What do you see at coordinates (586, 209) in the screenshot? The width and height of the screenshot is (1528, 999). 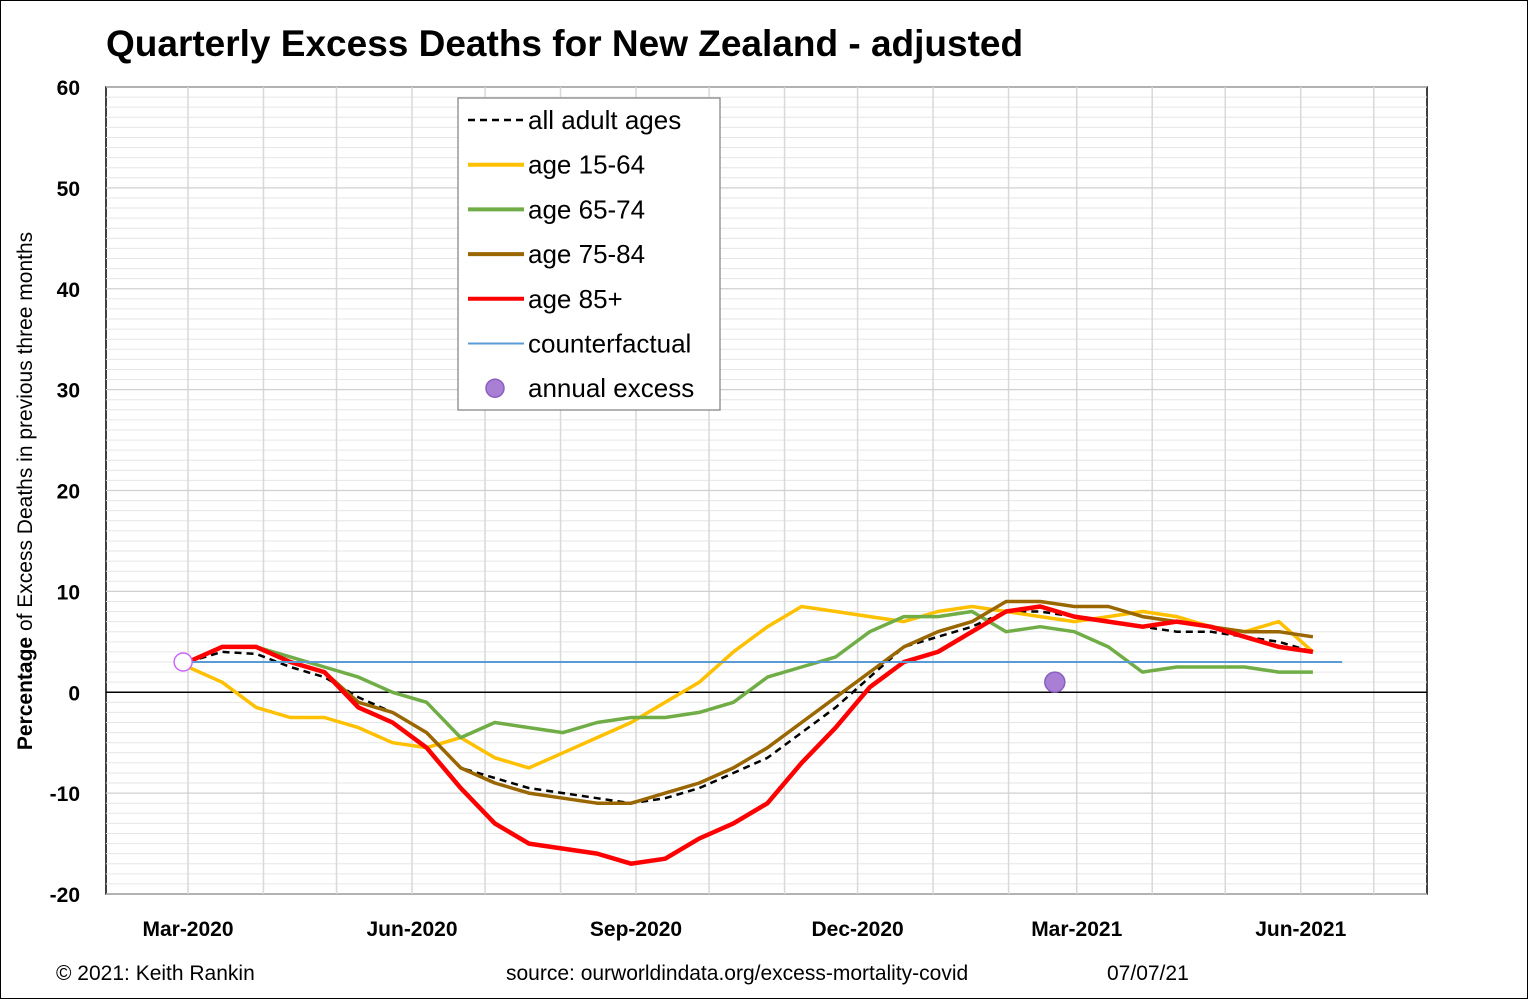 I see `legend-label: age 65-74` at bounding box center [586, 209].